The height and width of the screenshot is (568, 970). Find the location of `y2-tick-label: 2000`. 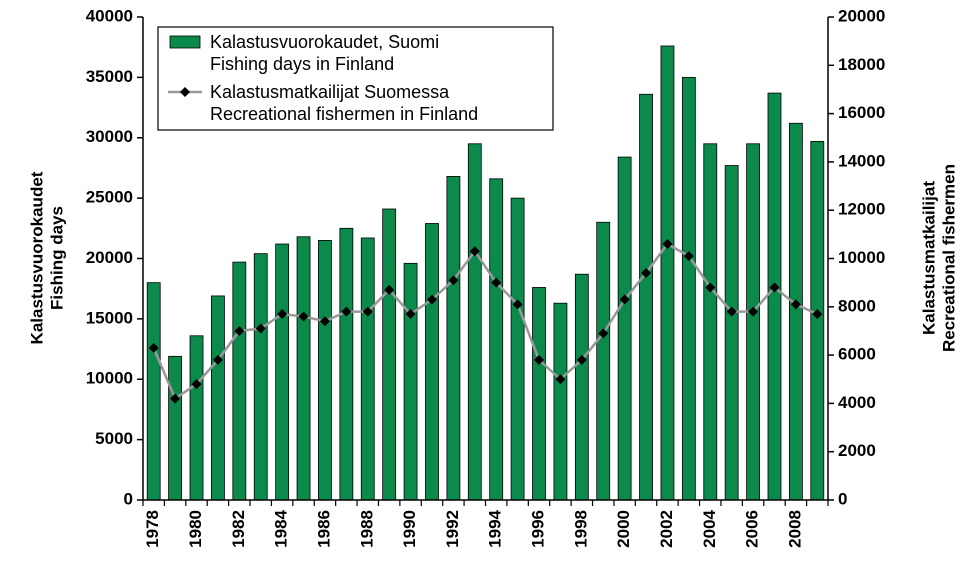

y2-tick-label: 2000 is located at coordinates (857, 450).